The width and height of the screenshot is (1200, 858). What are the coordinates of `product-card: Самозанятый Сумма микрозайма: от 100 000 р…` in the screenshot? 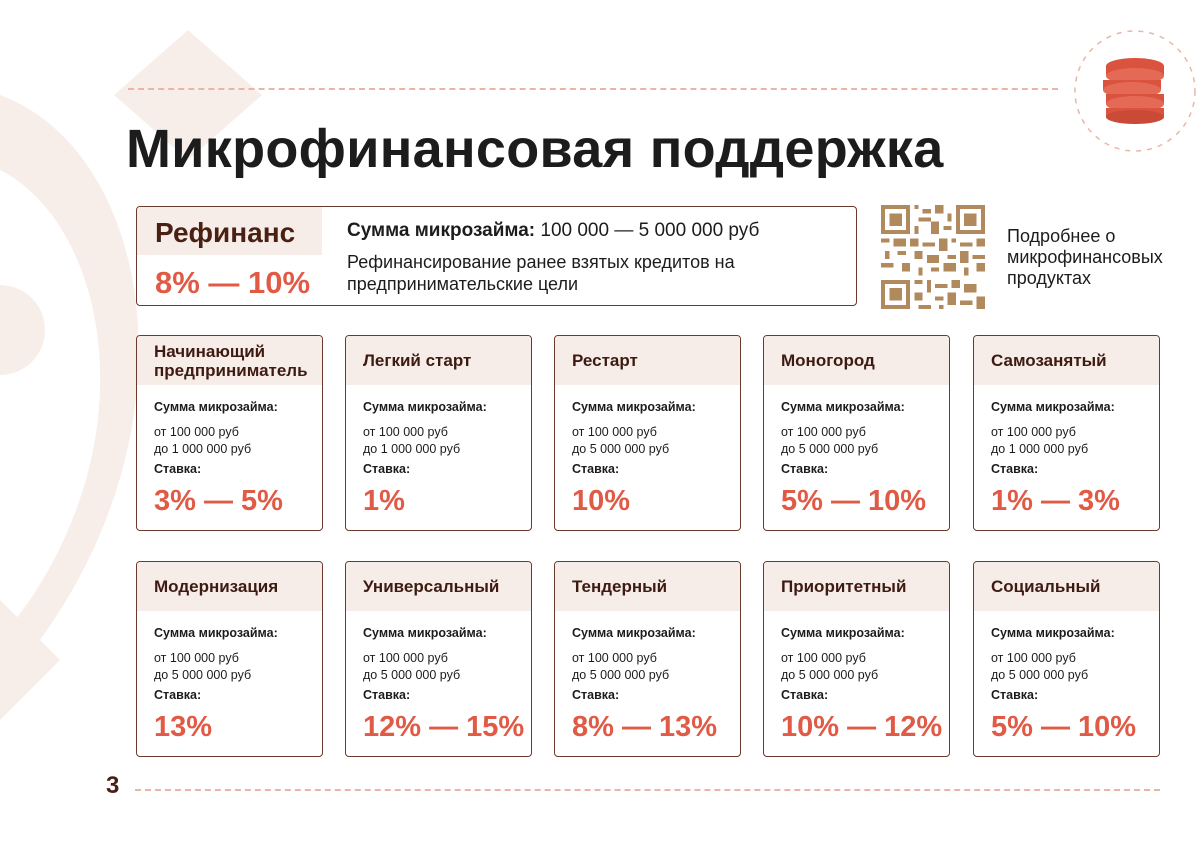 It's located at (1066, 433).